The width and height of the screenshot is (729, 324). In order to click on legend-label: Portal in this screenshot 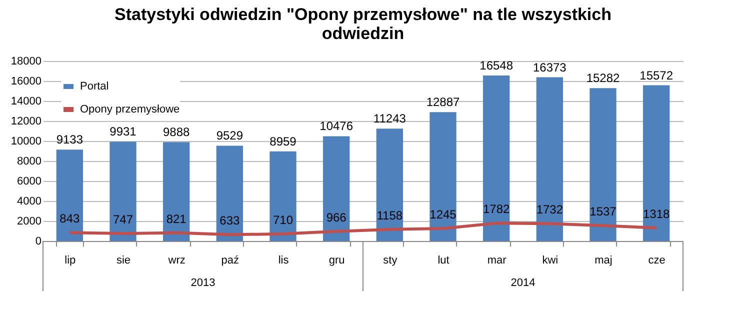, I will do `click(94, 86)`.